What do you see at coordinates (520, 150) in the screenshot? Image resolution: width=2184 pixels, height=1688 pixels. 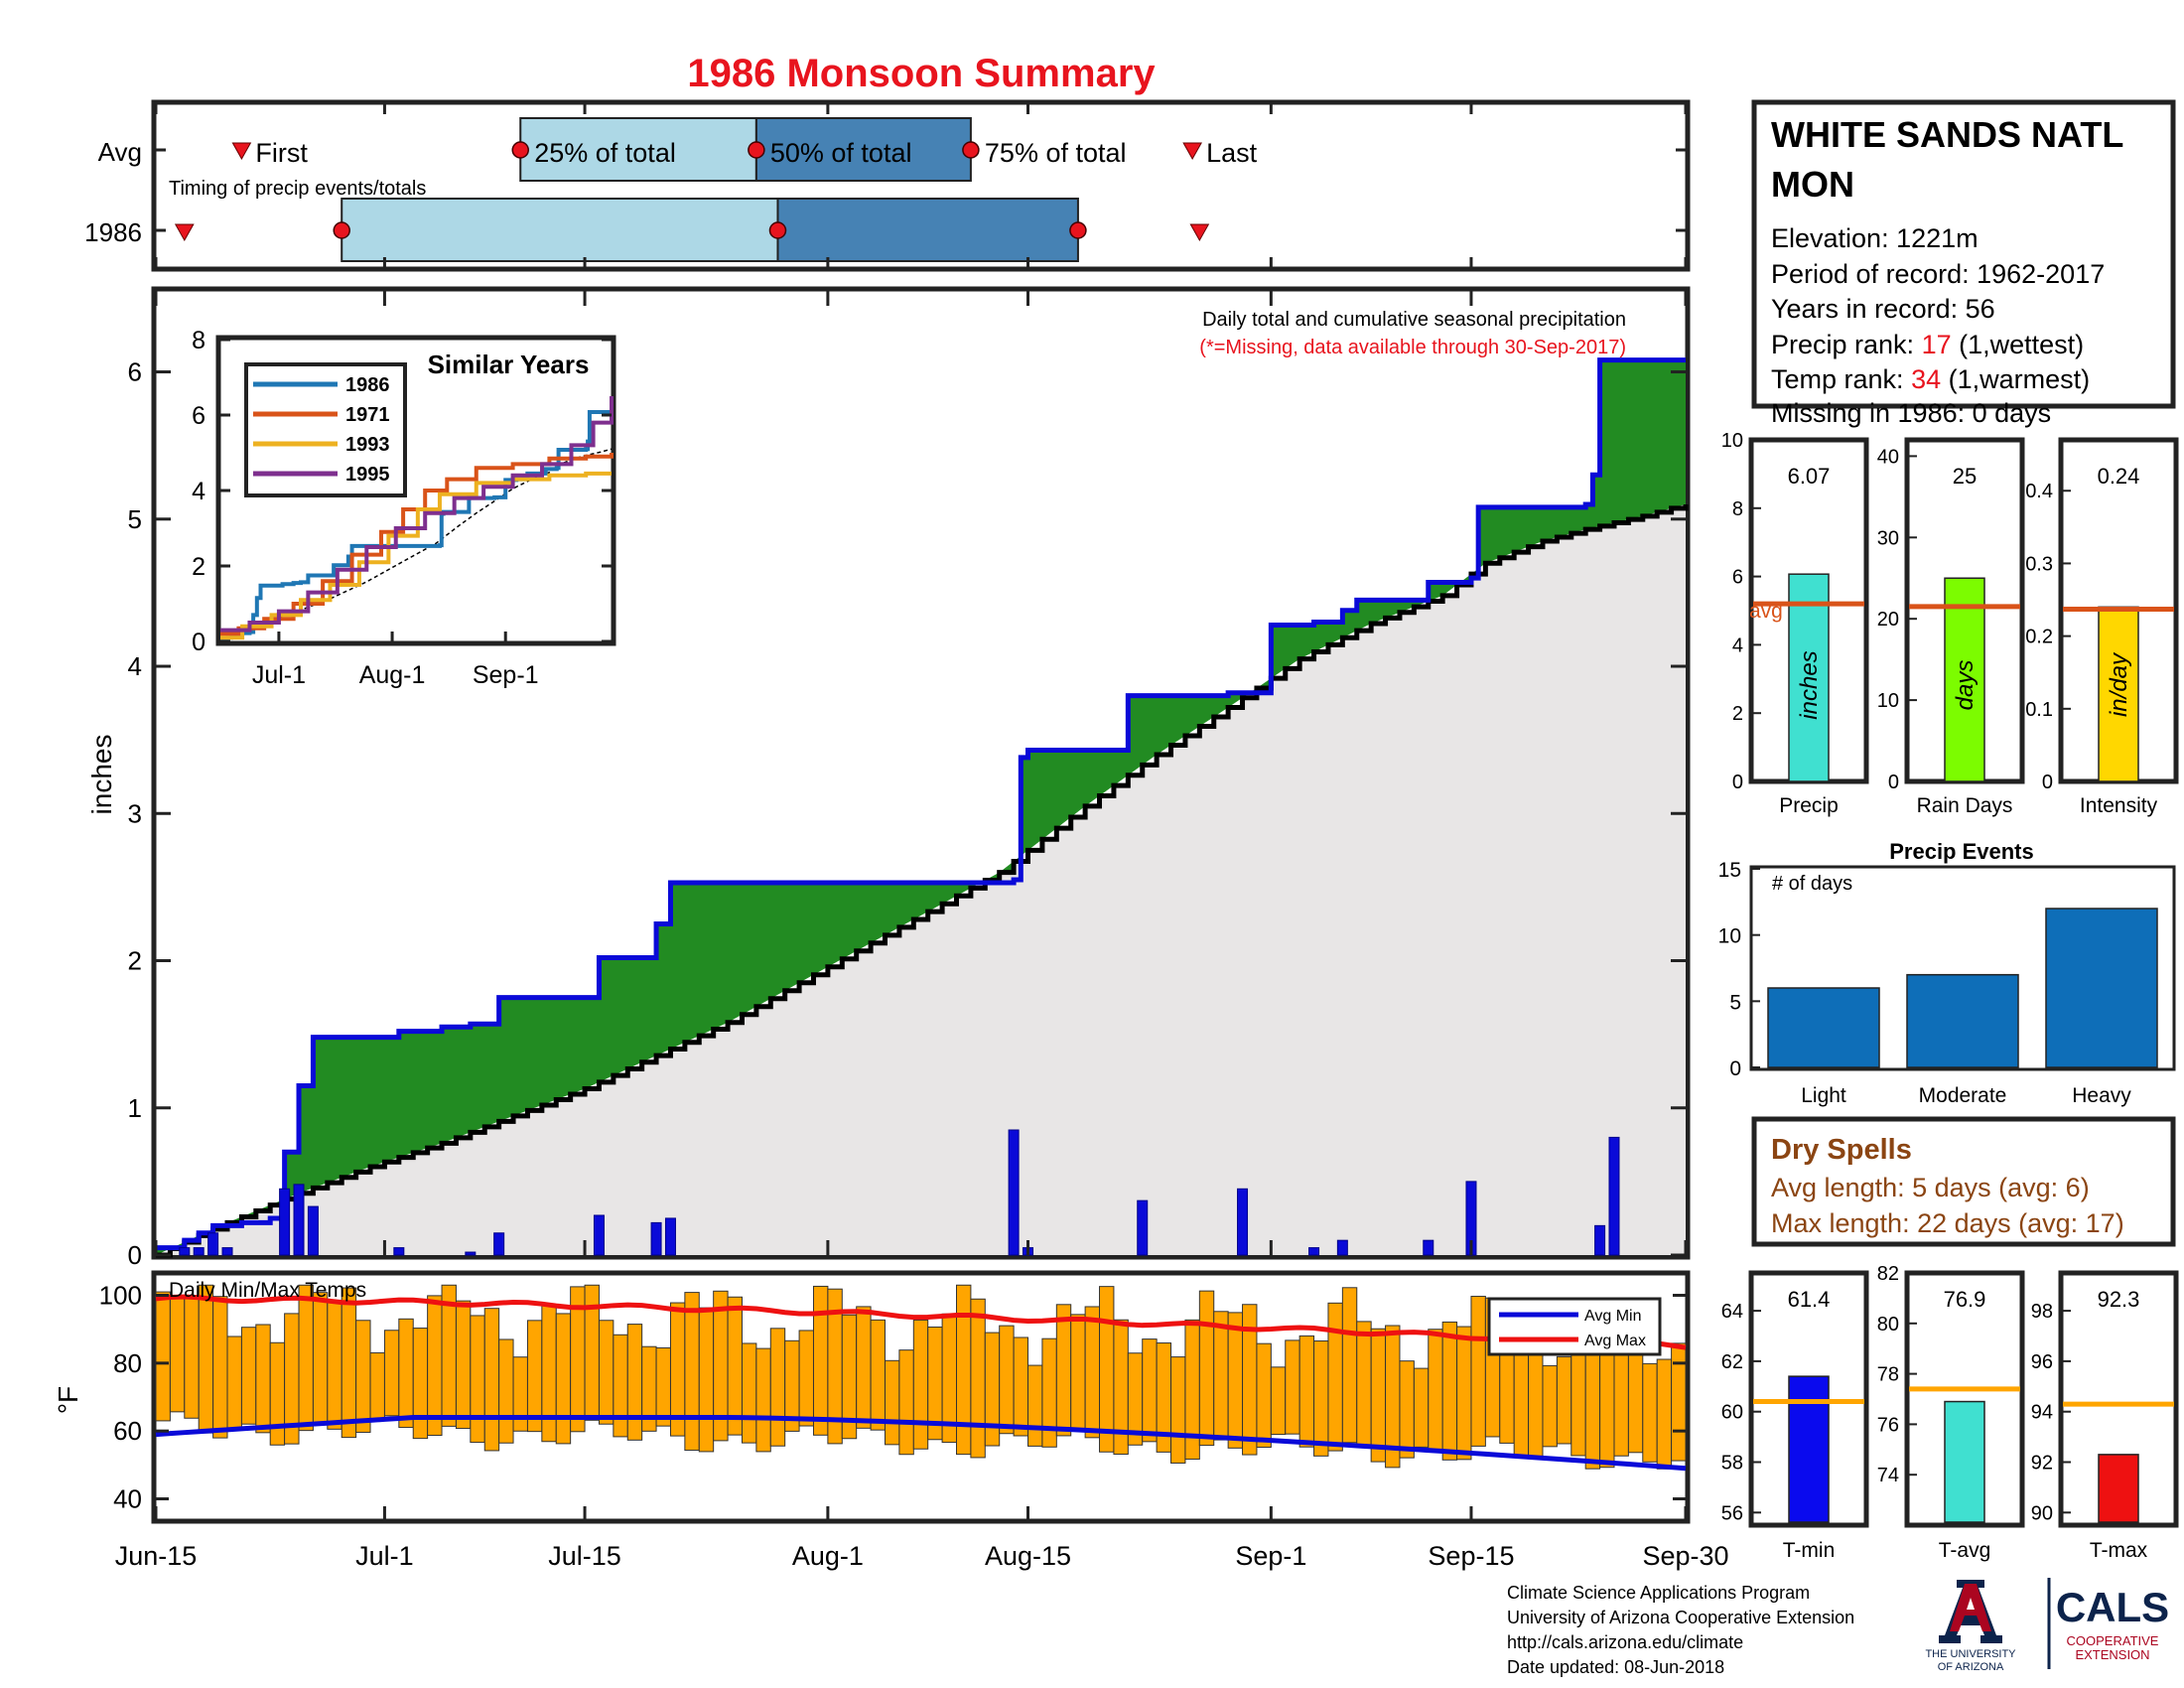 I see `avg-p25-marker` at bounding box center [520, 150].